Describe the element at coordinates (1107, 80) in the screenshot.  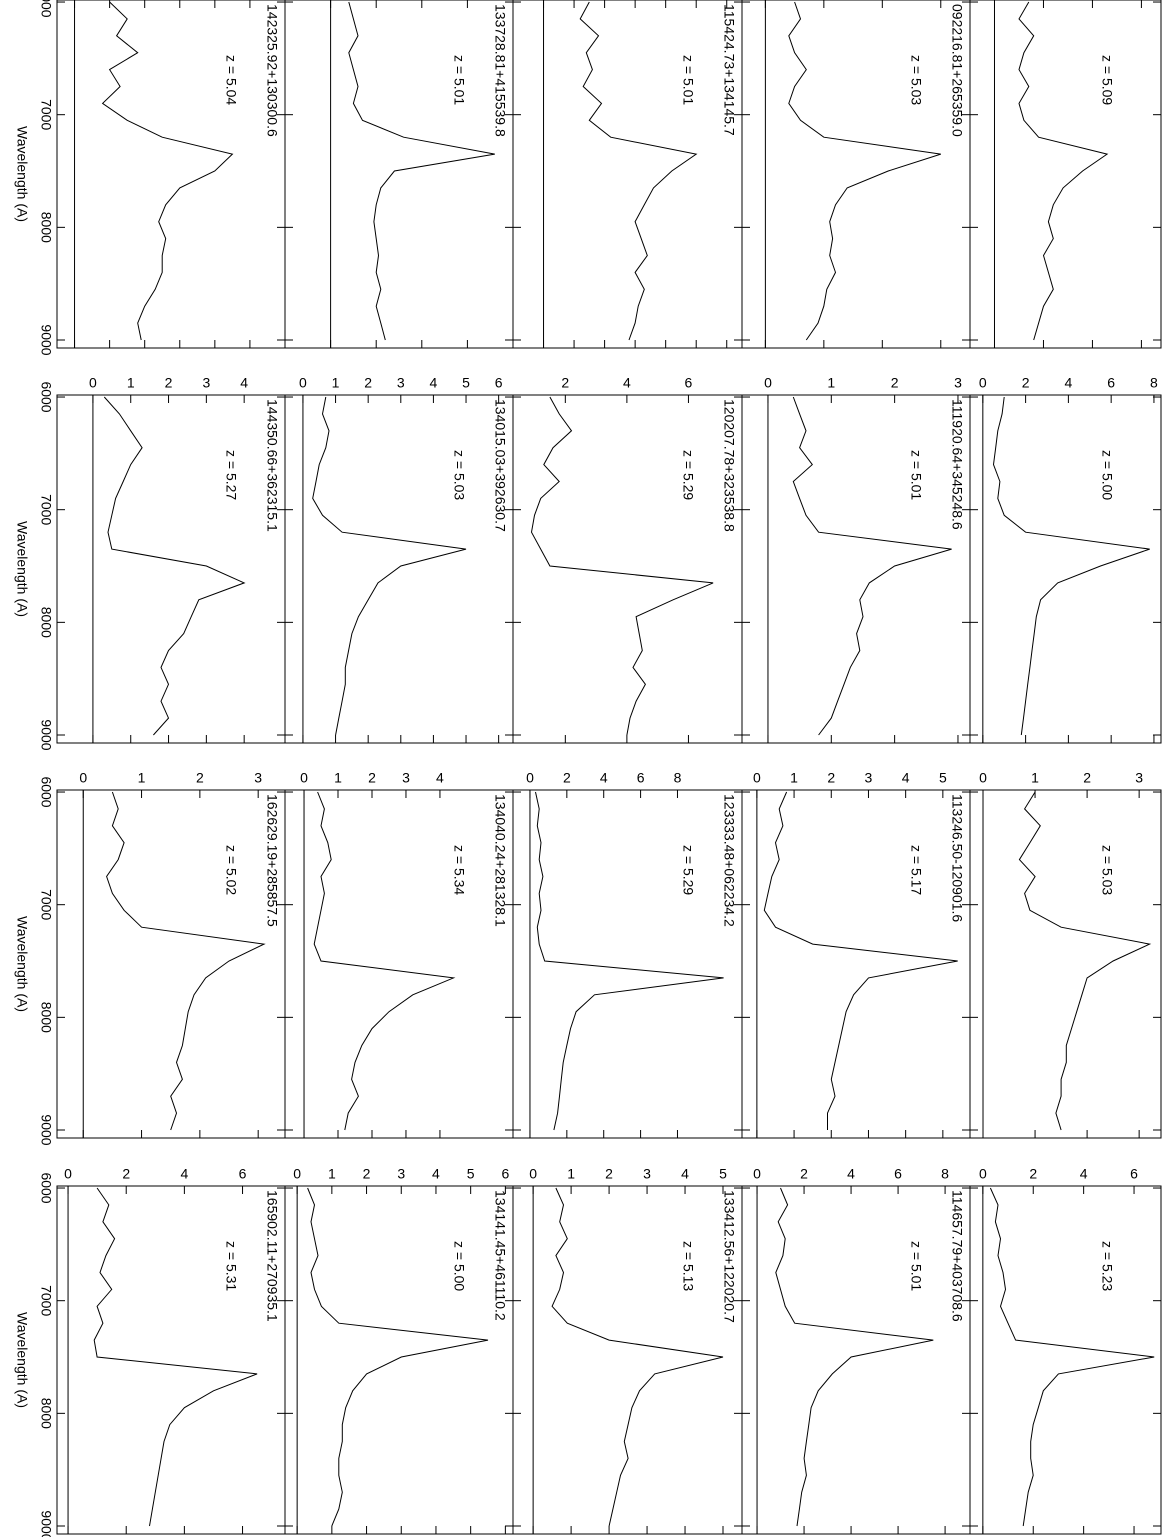
I see `redshift-label: z = 5.09` at that location.